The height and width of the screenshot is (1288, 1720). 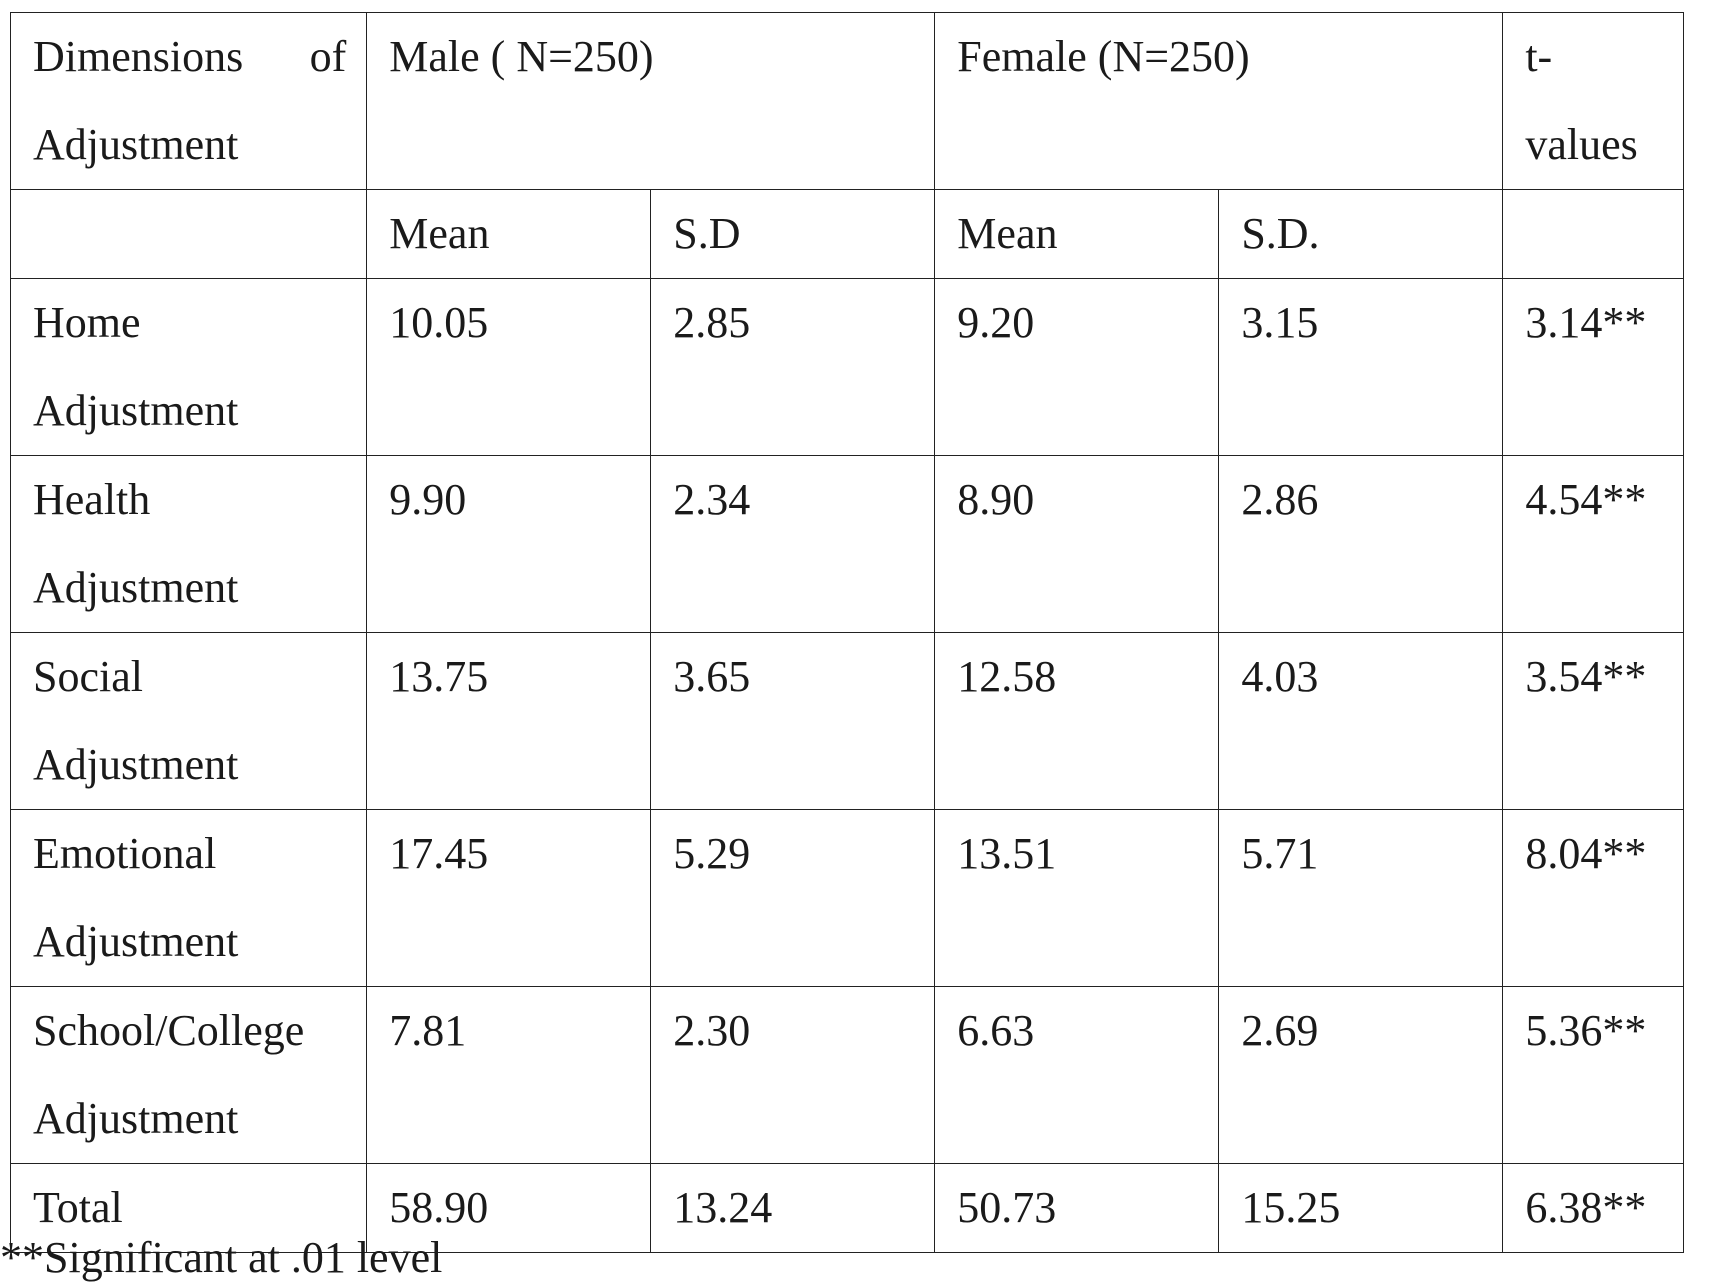 I want to click on row-male-sd: 2.34, so click(x=793, y=544).